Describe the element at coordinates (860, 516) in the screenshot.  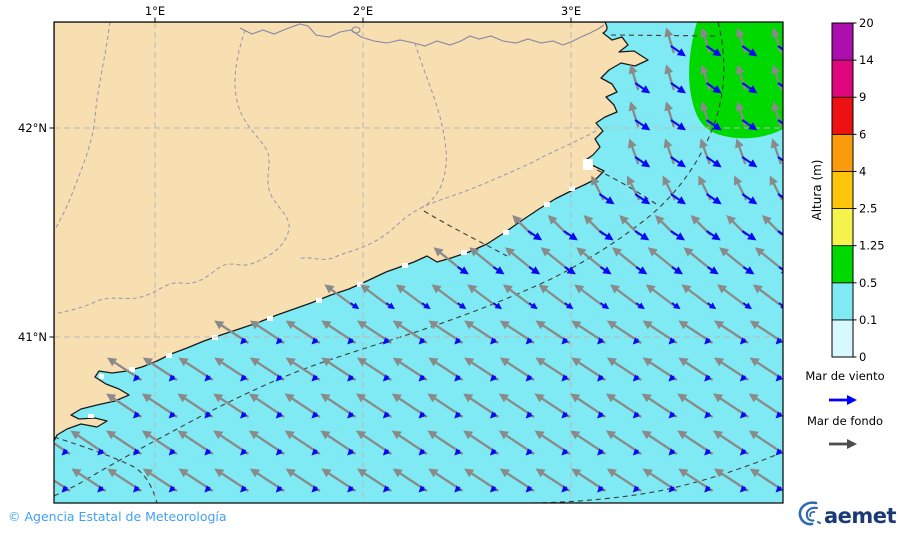
I see `brand-text: aemet` at that location.